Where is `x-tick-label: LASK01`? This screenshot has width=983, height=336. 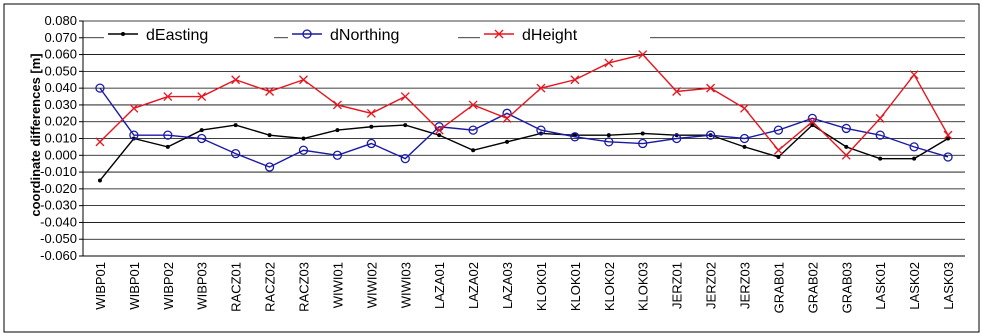 x-tick-label: LASK01 is located at coordinates (880, 286).